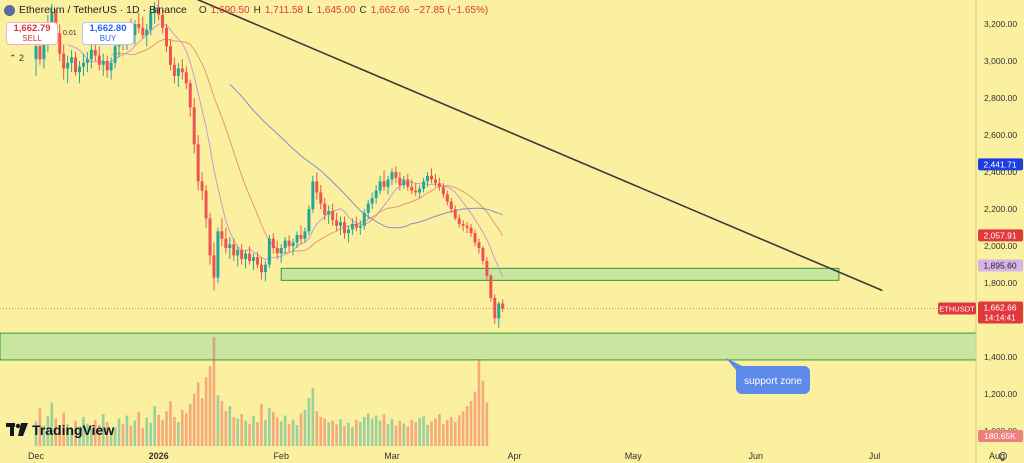 This screenshot has height=463, width=1024. What do you see at coordinates (70, 33) in the screenshot?
I see `spread-value: 0.01` at bounding box center [70, 33].